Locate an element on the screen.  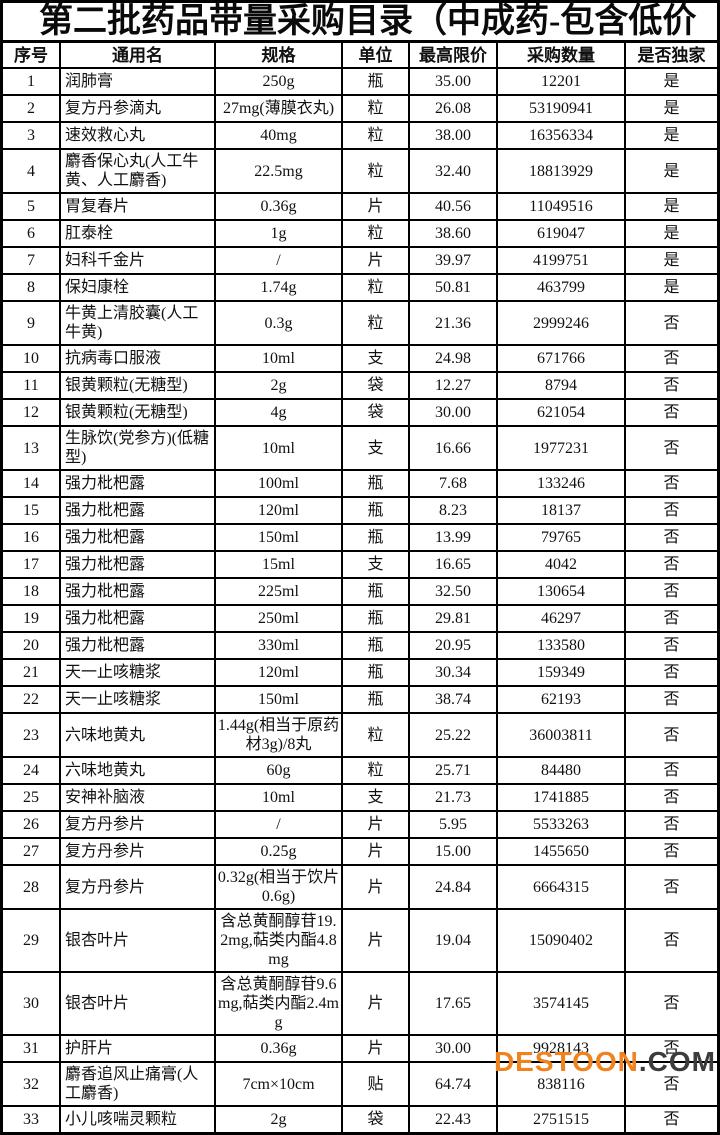
generic-name-cell: 润肺膏 is located at coordinates (137, 81).